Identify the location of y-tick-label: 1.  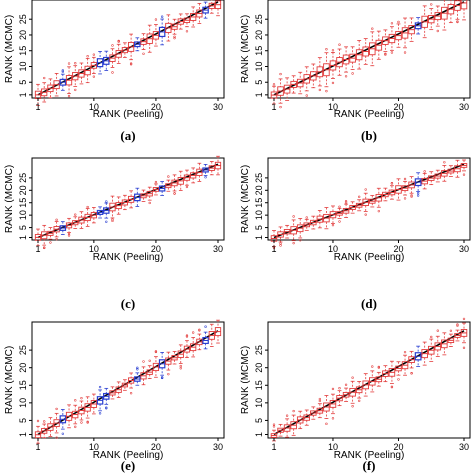
(23, 434).